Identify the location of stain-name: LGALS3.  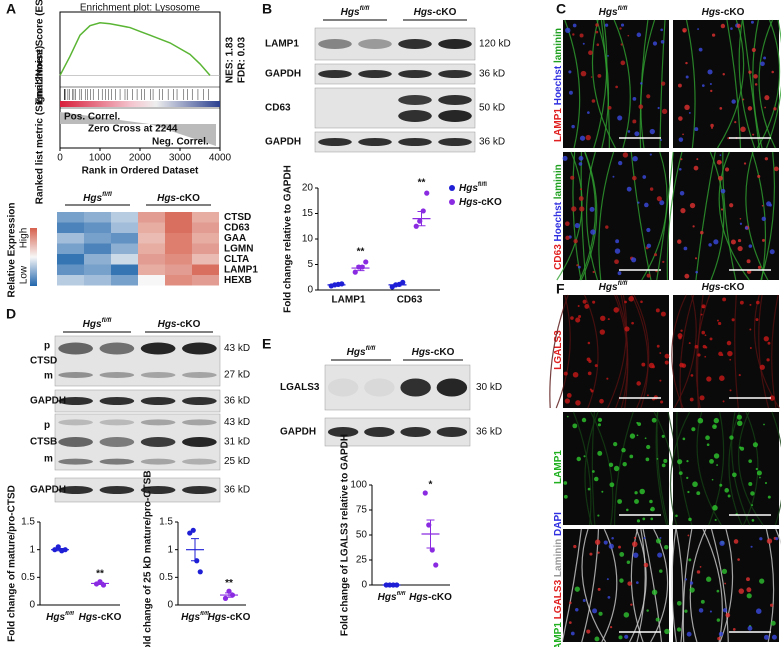
(558, 599).